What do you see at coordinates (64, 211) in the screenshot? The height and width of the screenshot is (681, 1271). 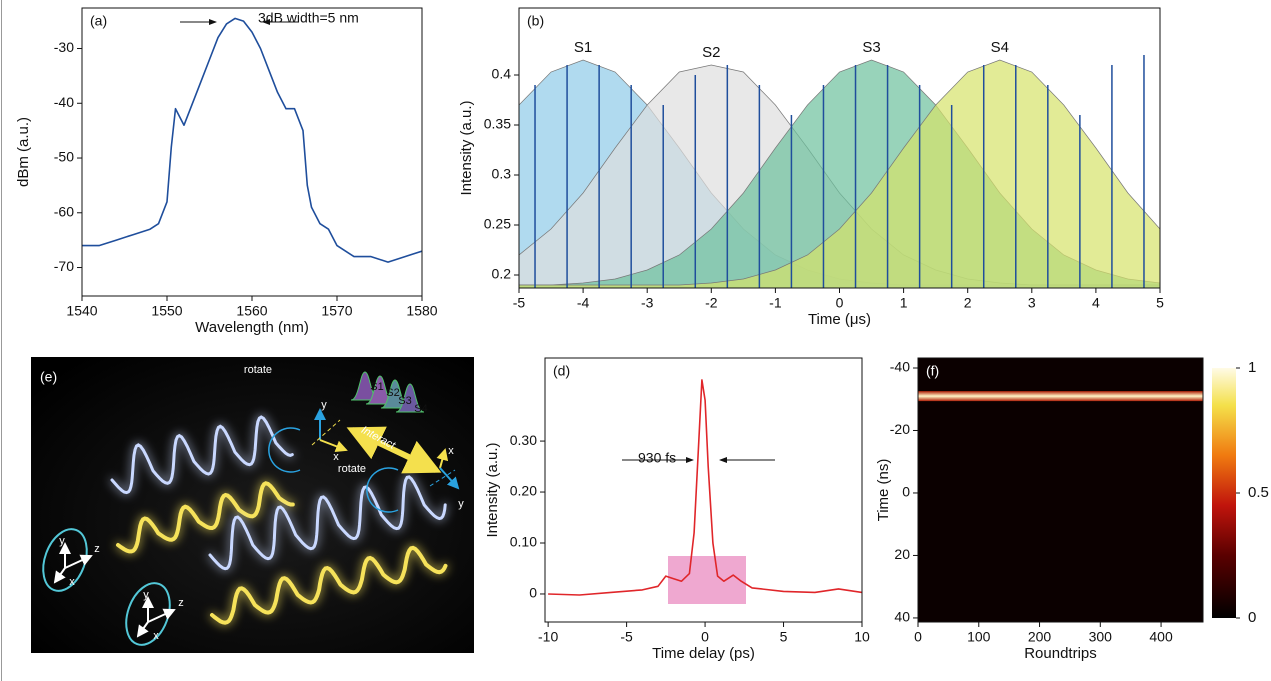 I see `y-tick-label: -60` at bounding box center [64, 211].